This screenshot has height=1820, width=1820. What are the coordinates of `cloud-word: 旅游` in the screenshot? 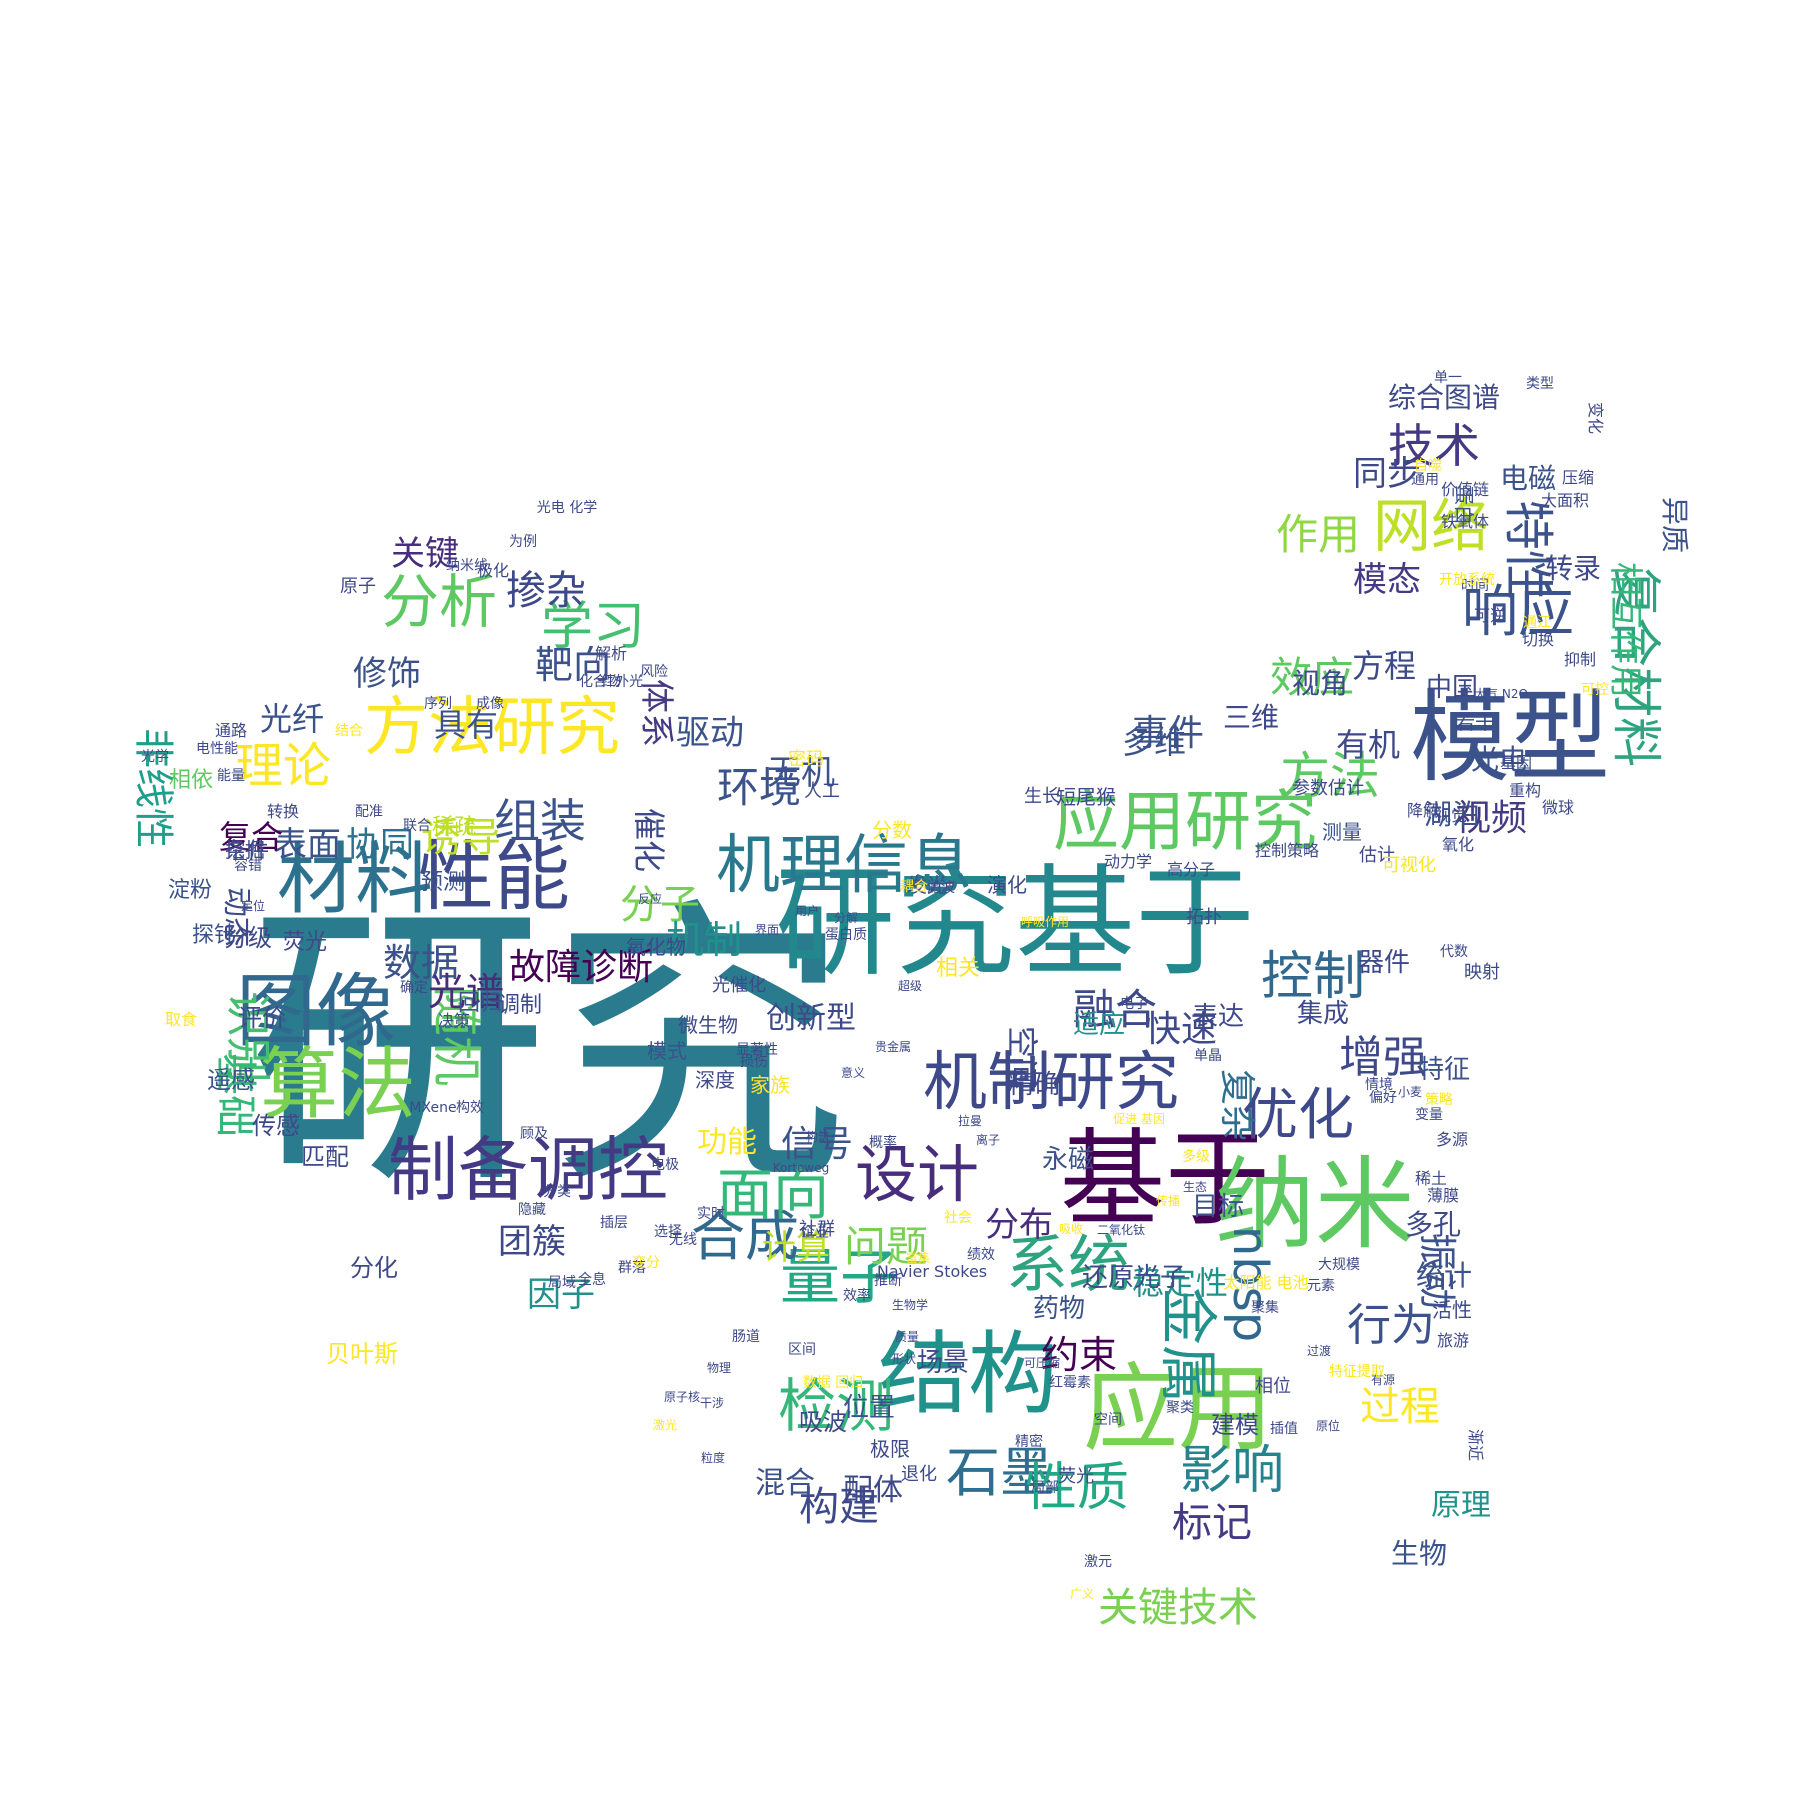 It's located at (1453, 1340).